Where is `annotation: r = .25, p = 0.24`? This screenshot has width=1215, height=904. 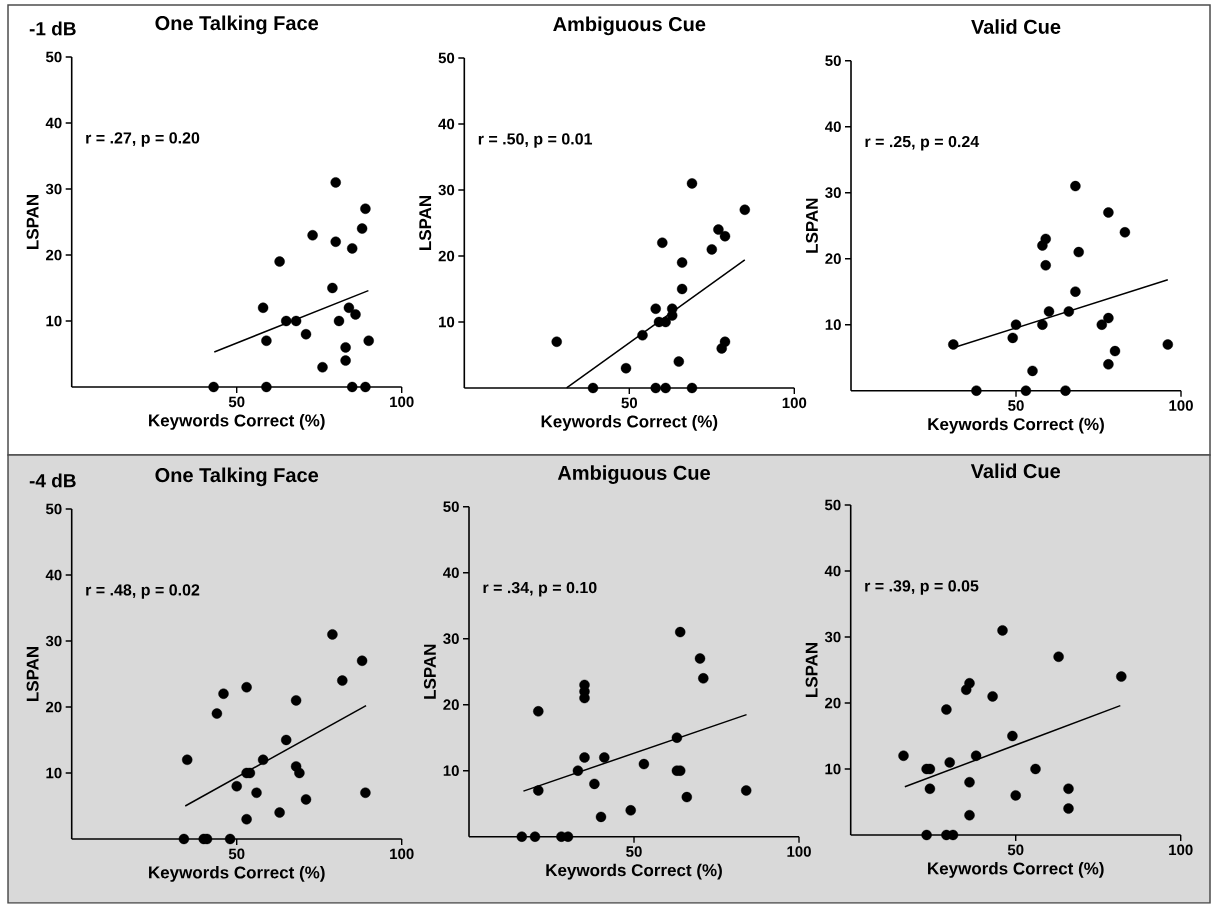
annotation: r = .25, p = 0.24 is located at coordinates (922, 143).